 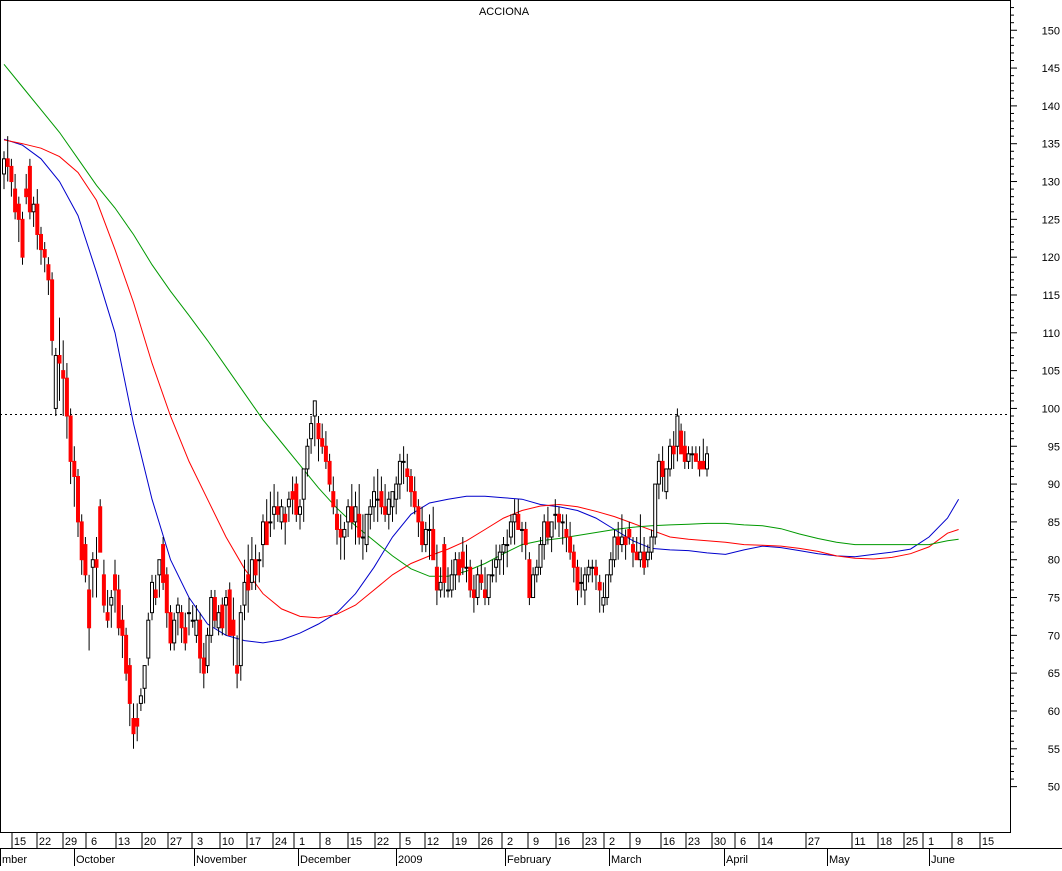 What do you see at coordinates (839, 860) in the screenshot?
I see `month-label: May` at bounding box center [839, 860].